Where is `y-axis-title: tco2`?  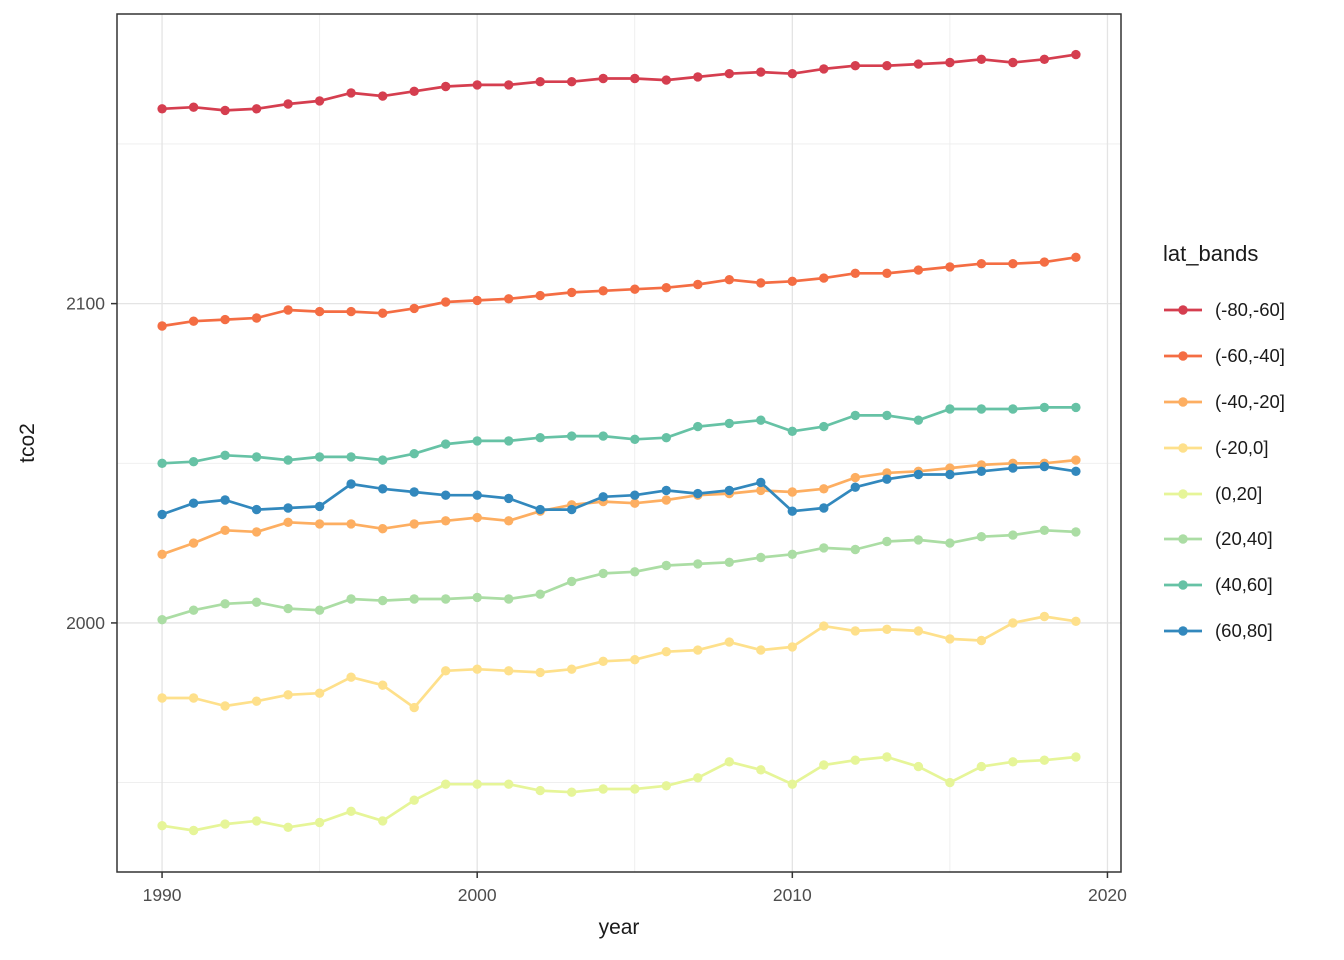 y-axis-title: tco2 is located at coordinates (27, 443).